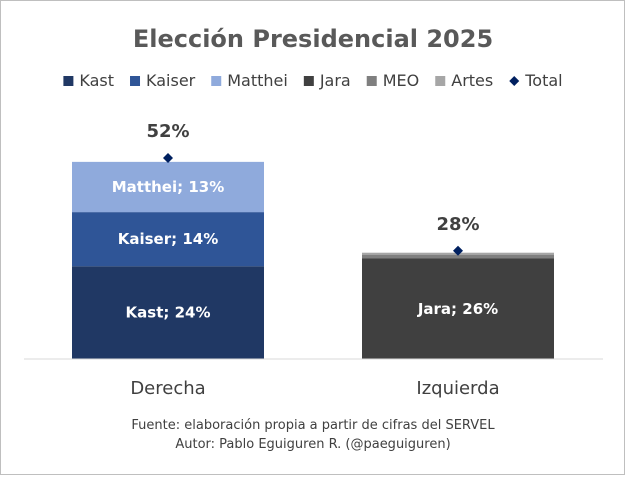 The width and height of the screenshot is (625, 478). What do you see at coordinates (68, 81) in the screenshot?
I see `legend-swatch-kast` at bounding box center [68, 81].